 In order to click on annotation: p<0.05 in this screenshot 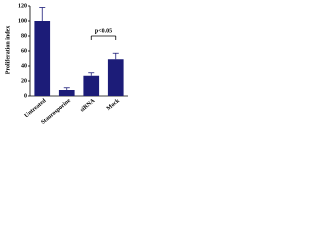, I will do `click(103, 31)`.